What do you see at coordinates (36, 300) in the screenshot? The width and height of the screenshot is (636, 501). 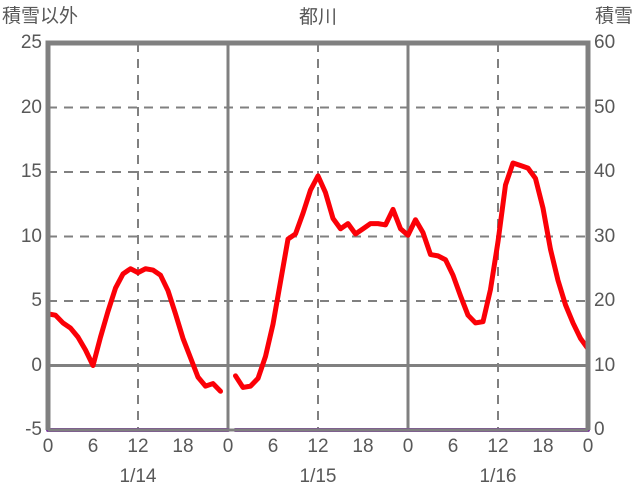 I see `left-axis-tick-label: 5` at bounding box center [36, 300].